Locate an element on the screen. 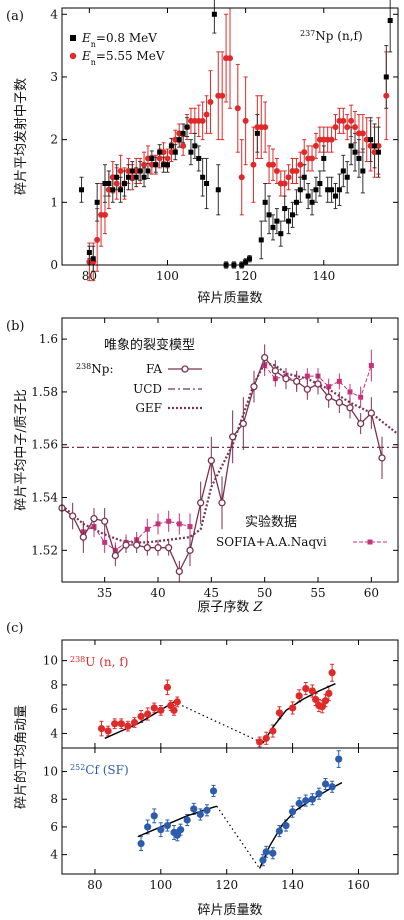 The width and height of the screenshot is (404, 920). b-xtick-label: 60 is located at coordinates (371, 593).